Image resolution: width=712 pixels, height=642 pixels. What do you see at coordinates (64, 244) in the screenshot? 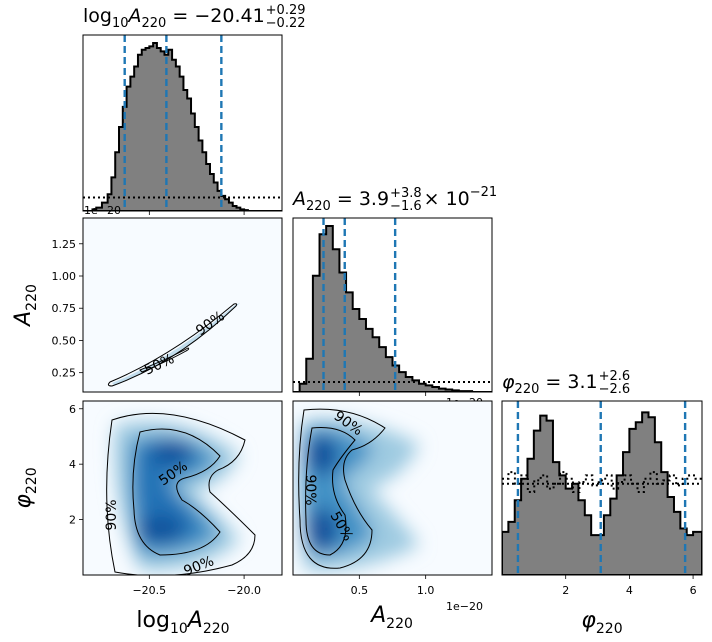
I see `y-tick-label: 1.25` at bounding box center [64, 244].